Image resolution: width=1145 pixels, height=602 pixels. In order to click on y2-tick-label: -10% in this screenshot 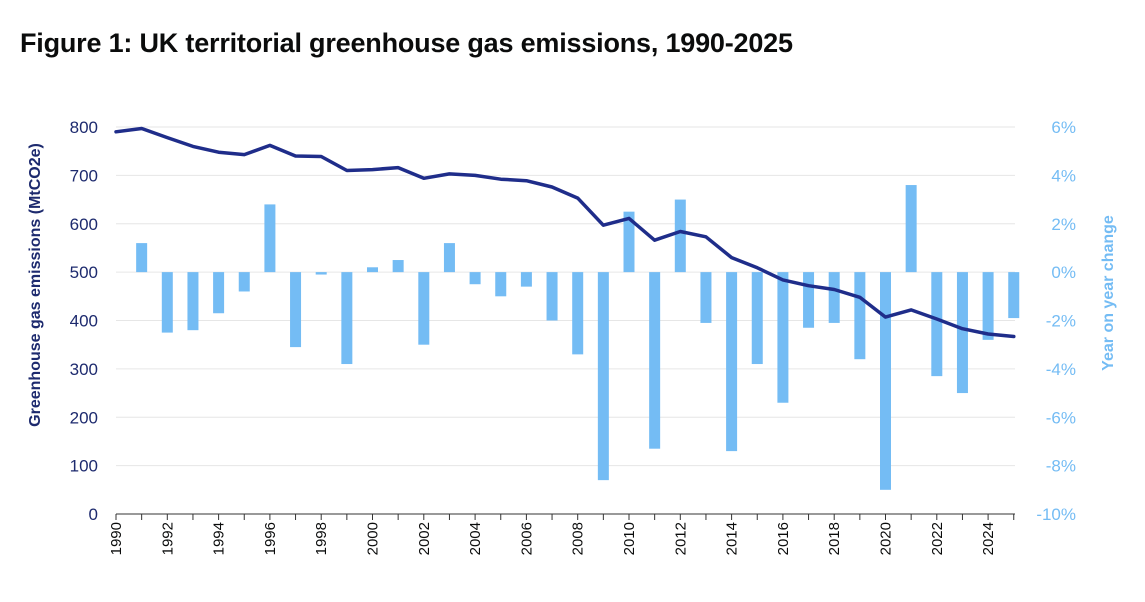, I will do `click(1056, 514)`.